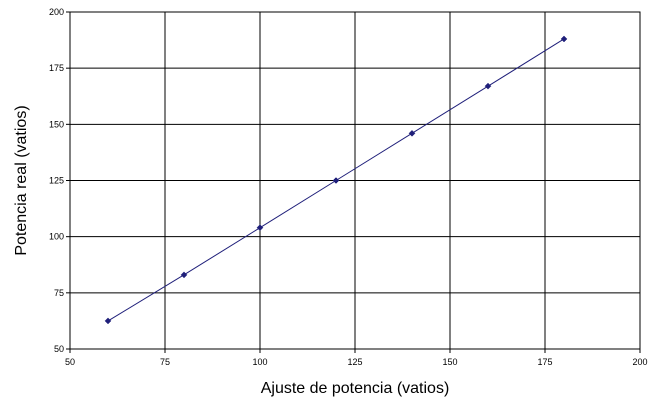  Describe the element at coordinates (21, 180) in the screenshot. I see `y-axis-title: Potencia real (vatios)` at that location.